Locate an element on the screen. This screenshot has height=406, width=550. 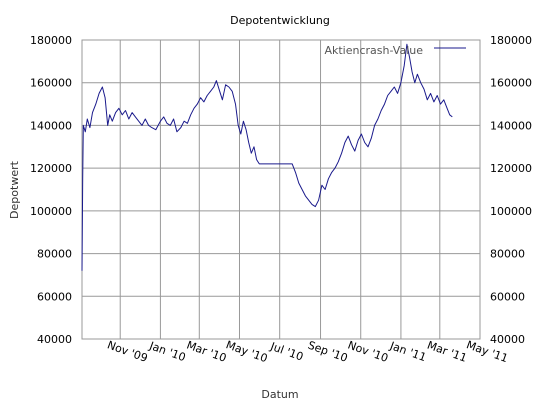
y-tick-label-right: 160000 is located at coordinates (511, 83).